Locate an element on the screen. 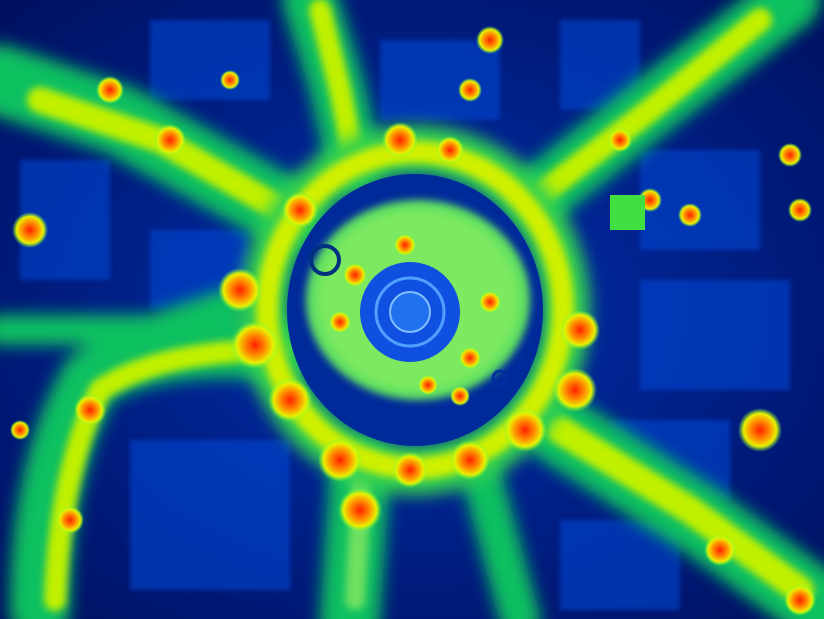 This screenshot has width=824, height=619. fountain-core is located at coordinates (410, 312).